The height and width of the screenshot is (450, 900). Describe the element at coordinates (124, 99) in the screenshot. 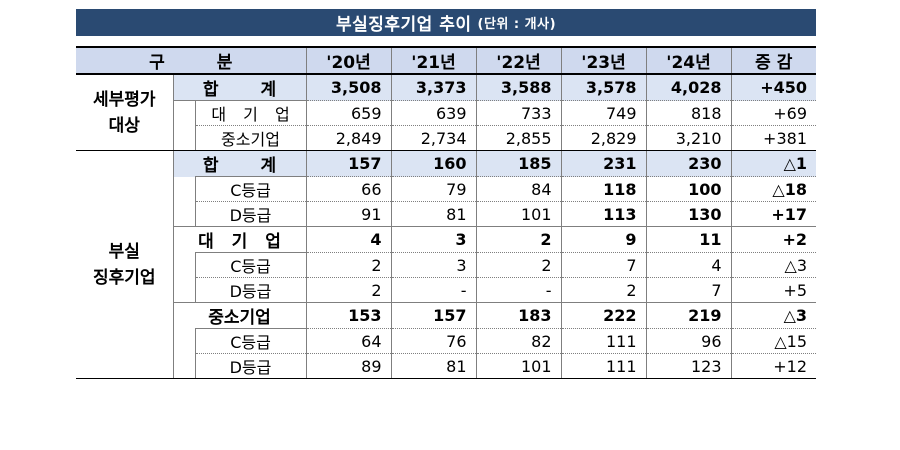

I see `group-label-line: 세부평가` at that location.